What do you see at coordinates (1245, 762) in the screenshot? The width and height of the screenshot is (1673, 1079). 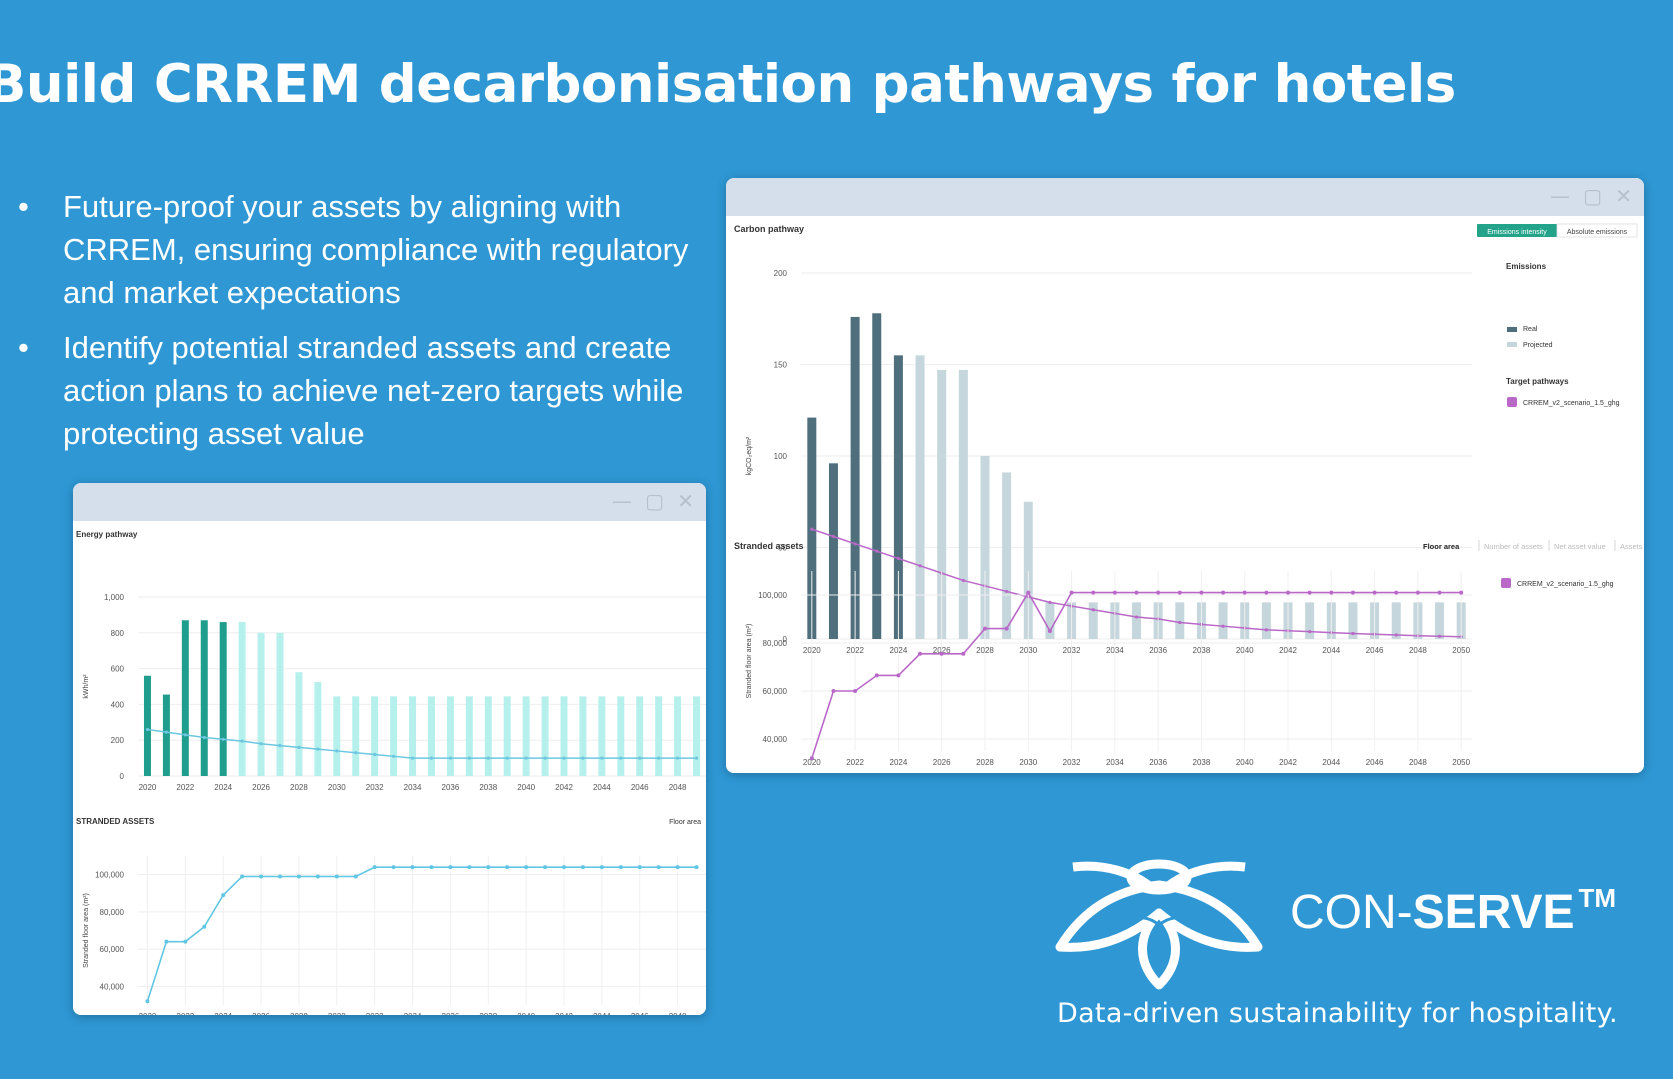 I see `x-tick-label: 2040` at bounding box center [1245, 762].